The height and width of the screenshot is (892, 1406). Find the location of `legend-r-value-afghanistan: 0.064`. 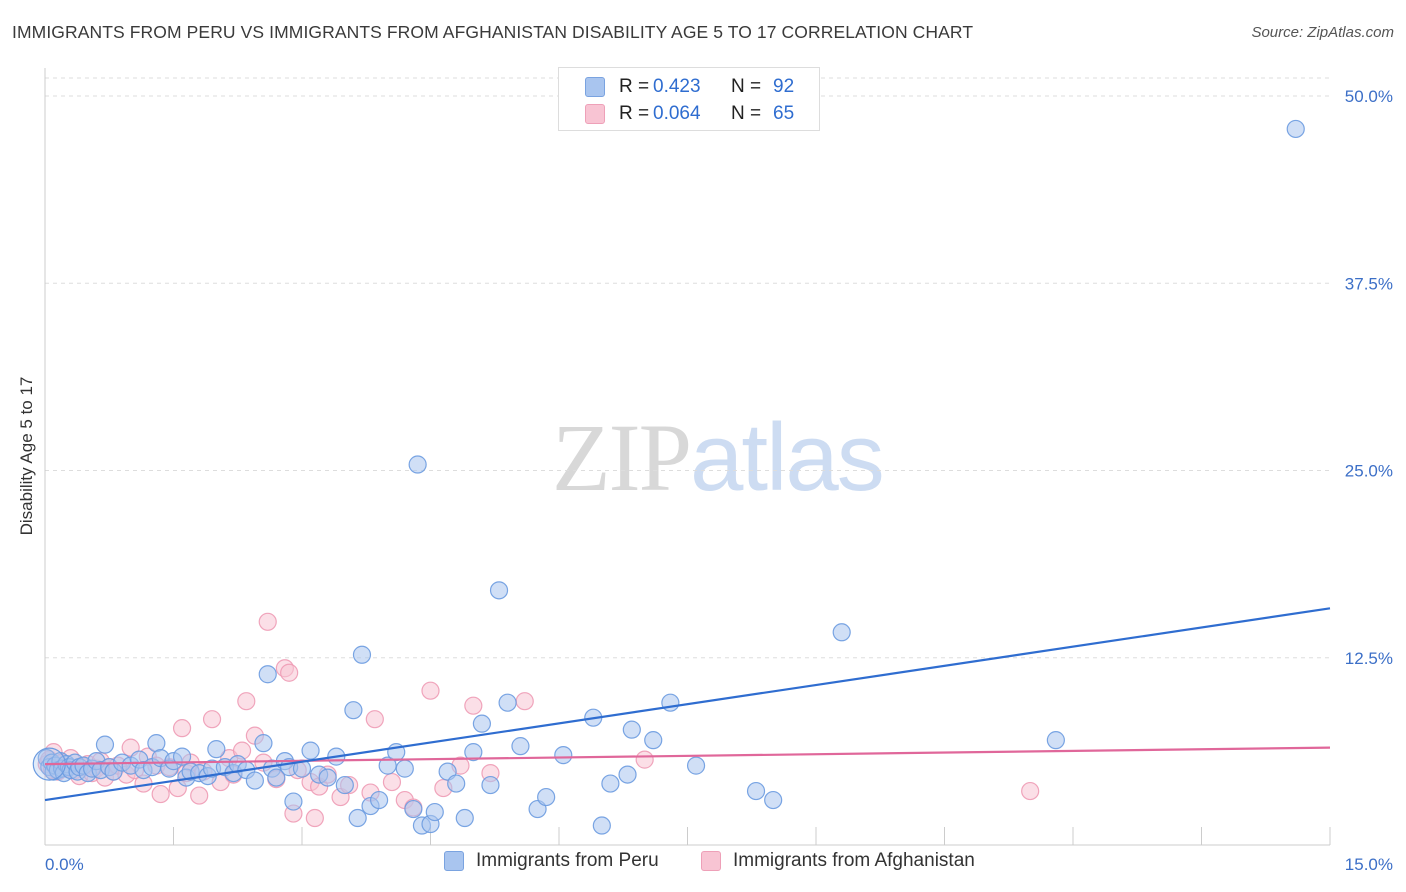

legend-r-value-afghanistan: 0.064 is located at coordinates (677, 113).